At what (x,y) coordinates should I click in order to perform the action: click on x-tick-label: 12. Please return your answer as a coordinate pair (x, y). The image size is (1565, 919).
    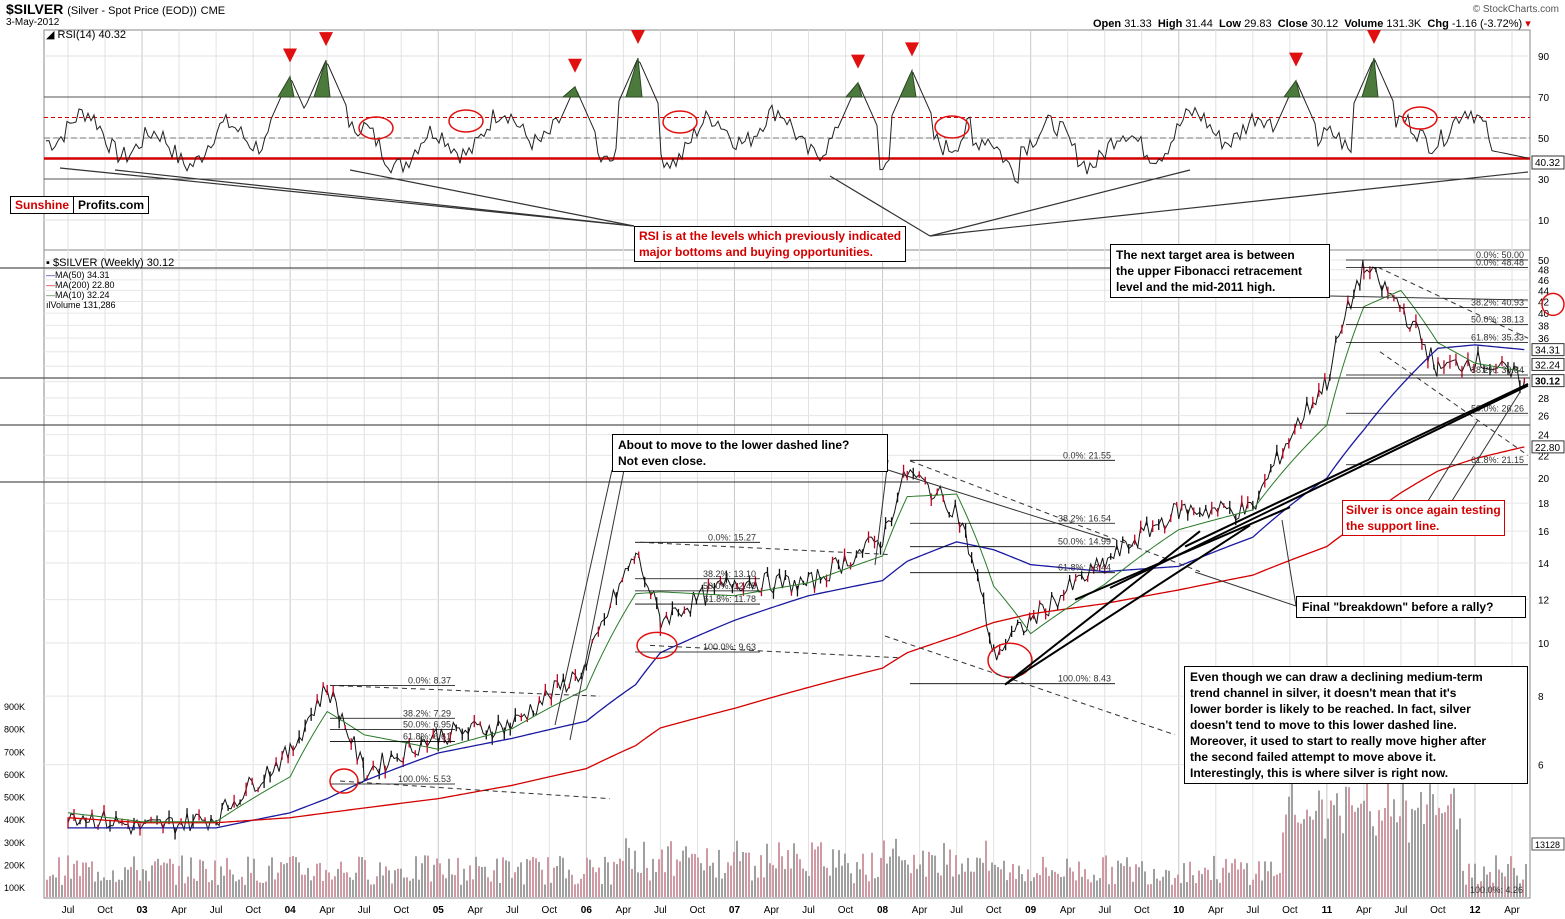
    Looking at the image, I should click on (1475, 910).